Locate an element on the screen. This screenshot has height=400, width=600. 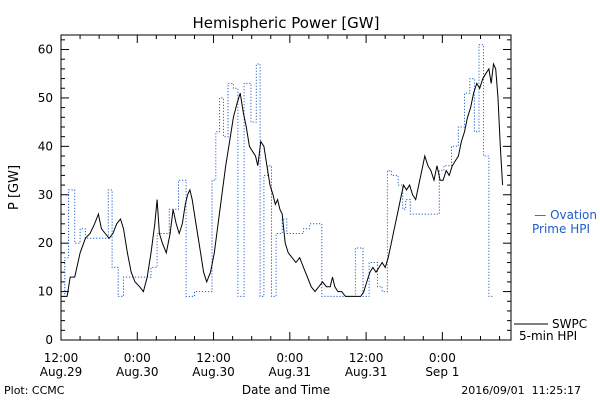
y-tick-label: 40 is located at coordinates (45, 146).